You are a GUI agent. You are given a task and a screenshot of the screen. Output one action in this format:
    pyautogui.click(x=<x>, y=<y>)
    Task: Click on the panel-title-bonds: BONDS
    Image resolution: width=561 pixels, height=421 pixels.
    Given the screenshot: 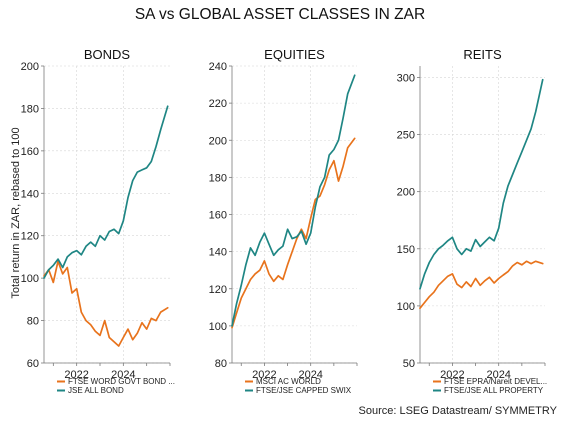 What is the action you would take?
    pyautogui.click(x=107, y=54)
    